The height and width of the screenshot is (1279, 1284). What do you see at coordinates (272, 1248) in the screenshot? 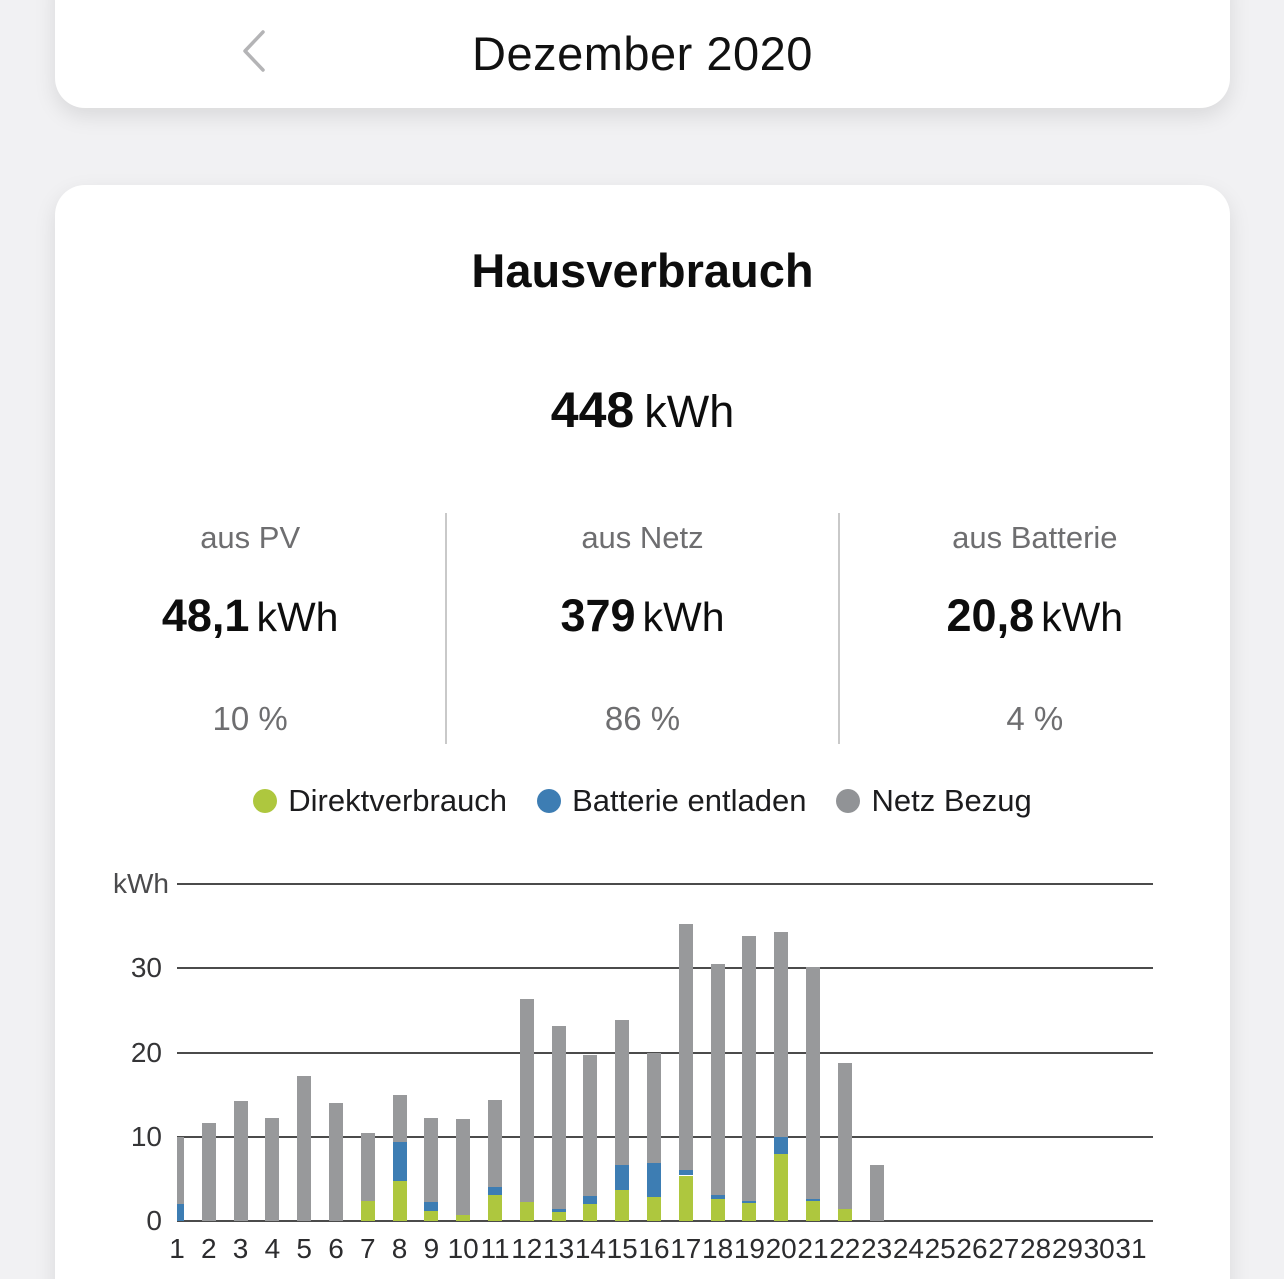
I see `x-tick-label: 4` at bounding box center [272, 1248].